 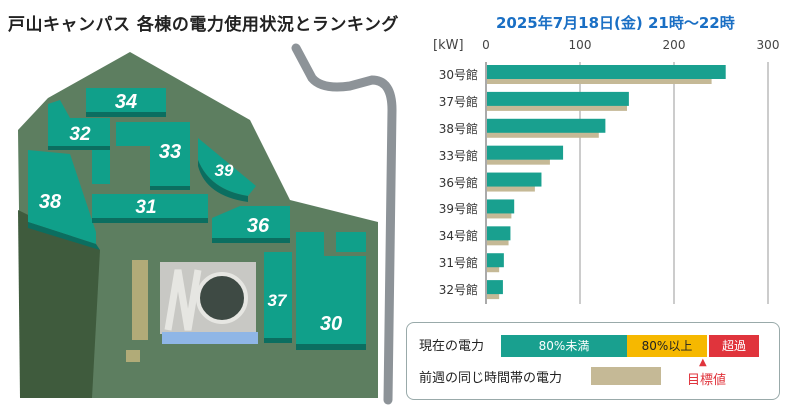 I want to click on planter-small, so click(x=133, y=356).